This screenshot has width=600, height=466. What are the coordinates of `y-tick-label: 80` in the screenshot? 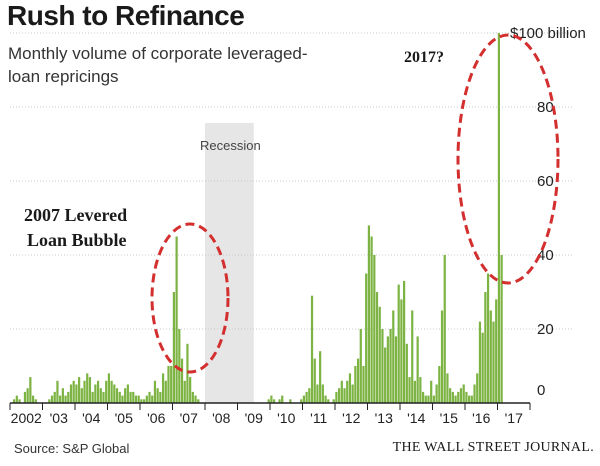 It's located at (545, 107).